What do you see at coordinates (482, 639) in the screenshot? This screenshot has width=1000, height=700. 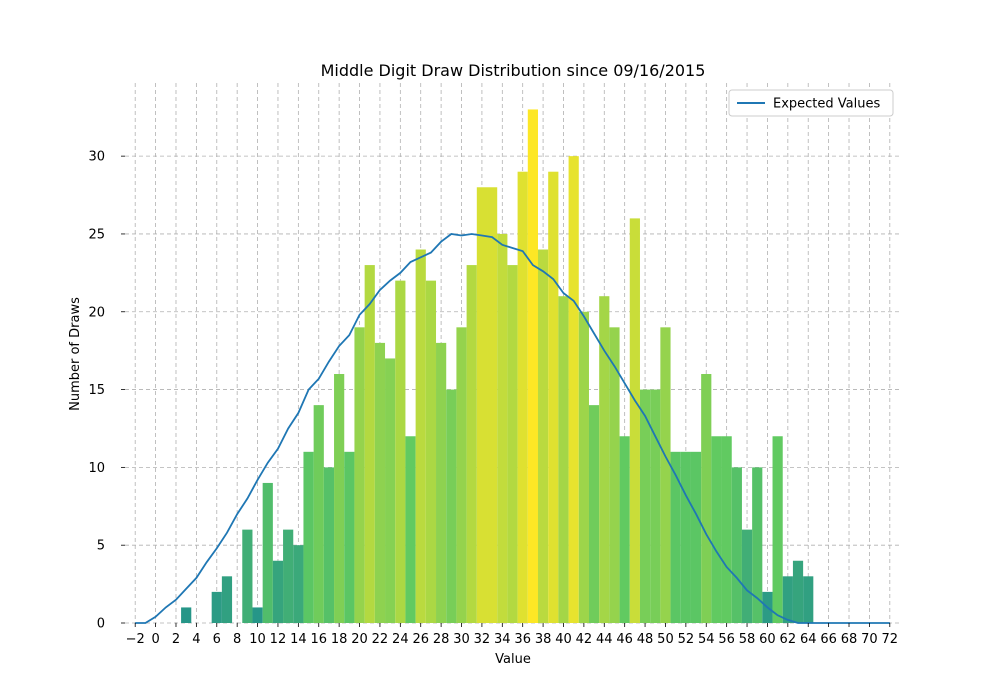 I see `x-tick-label: 32` at bounding box center [482, 639].